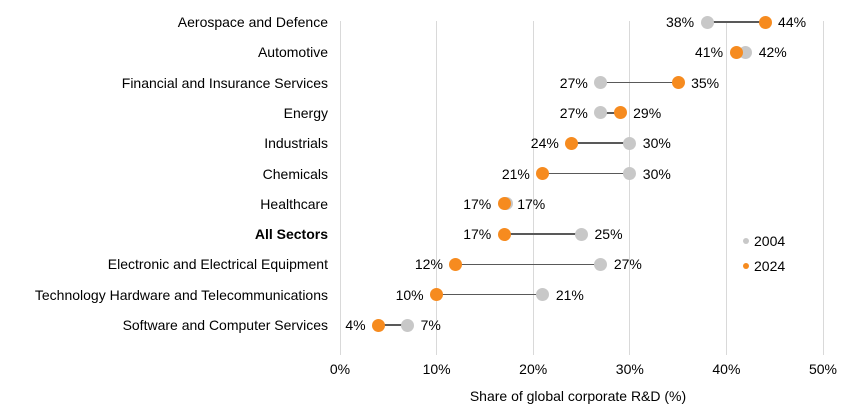 The width and height of the screenshot is (850, 416). I want to click on value-label-left: 12%, so click(428, 264).